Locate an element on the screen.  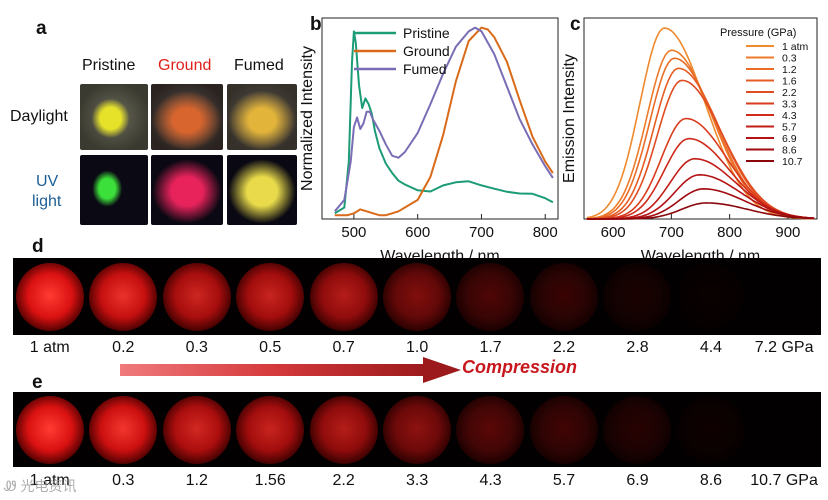
pressure-label: 1.56 is located at coordinates (270, 480).